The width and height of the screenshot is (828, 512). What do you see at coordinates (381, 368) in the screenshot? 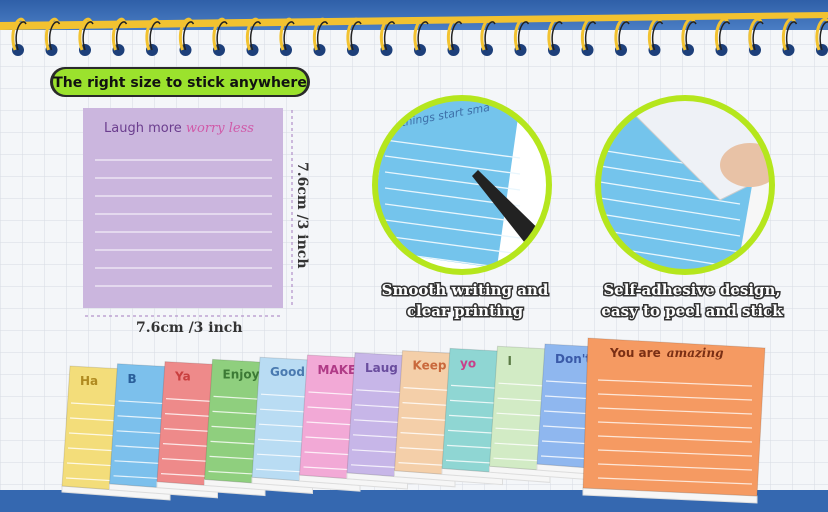
I see `pad-label: Laug` at bounding box center [381, 368].